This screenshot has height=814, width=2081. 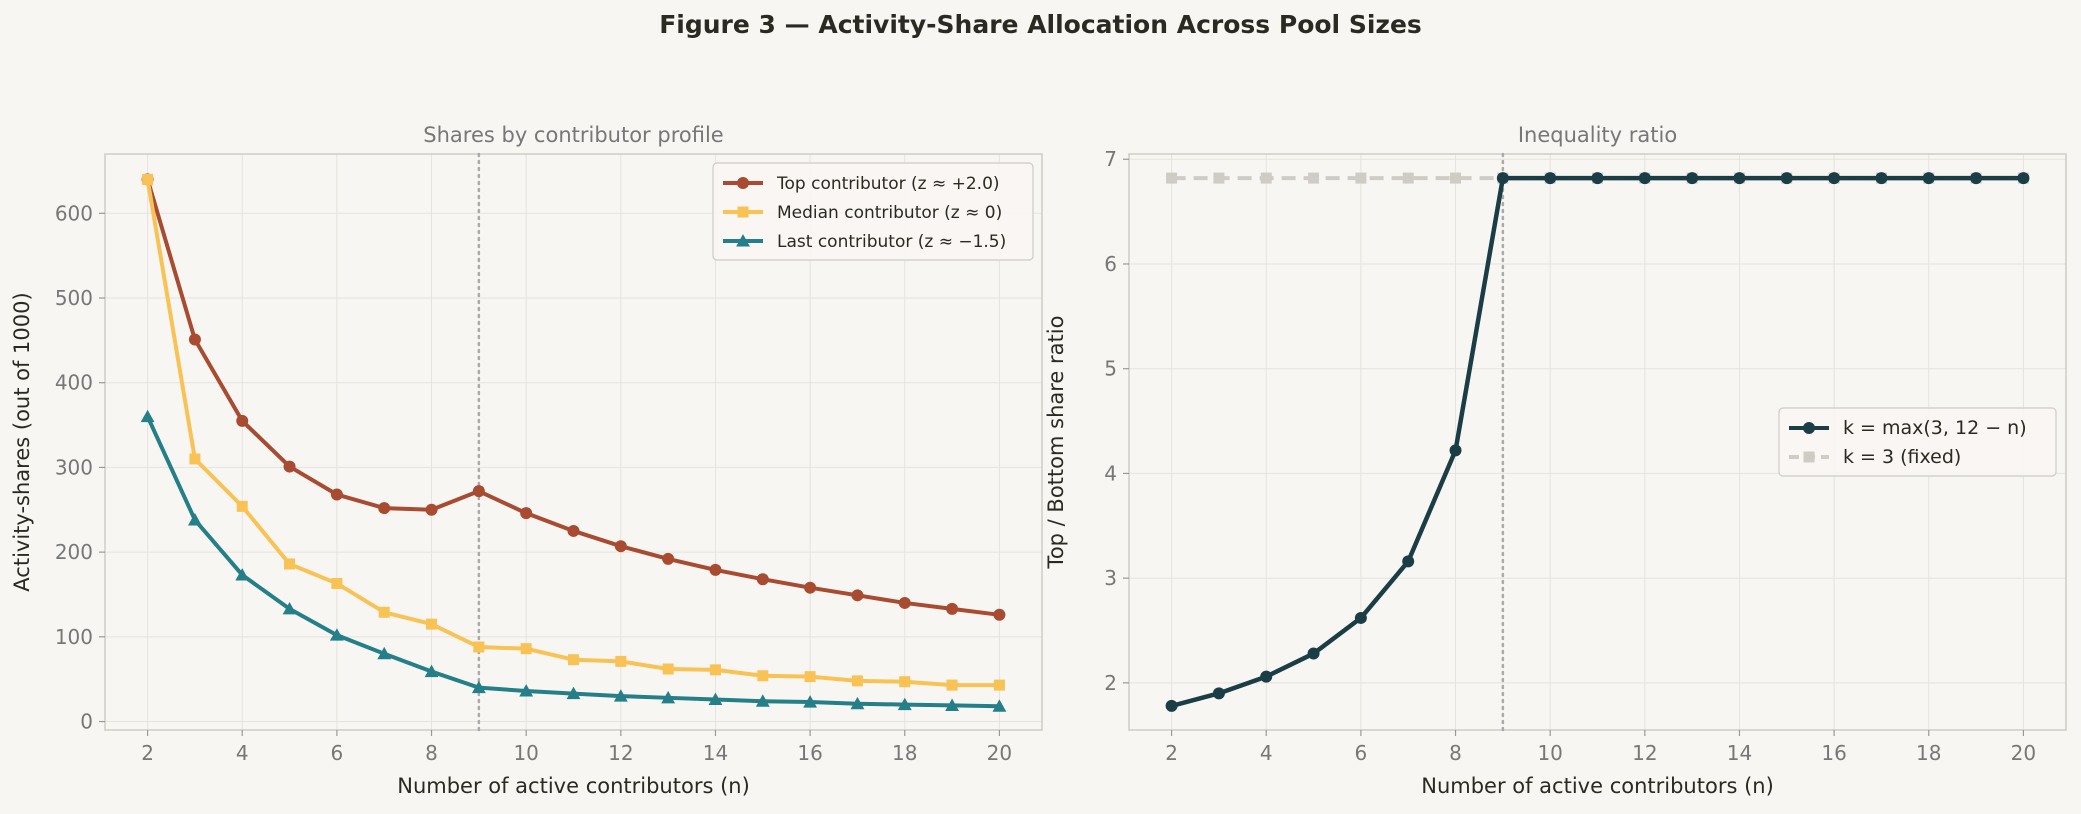 I want to click on panel-title: Inequality ratio, so click(x=1597, y=135).